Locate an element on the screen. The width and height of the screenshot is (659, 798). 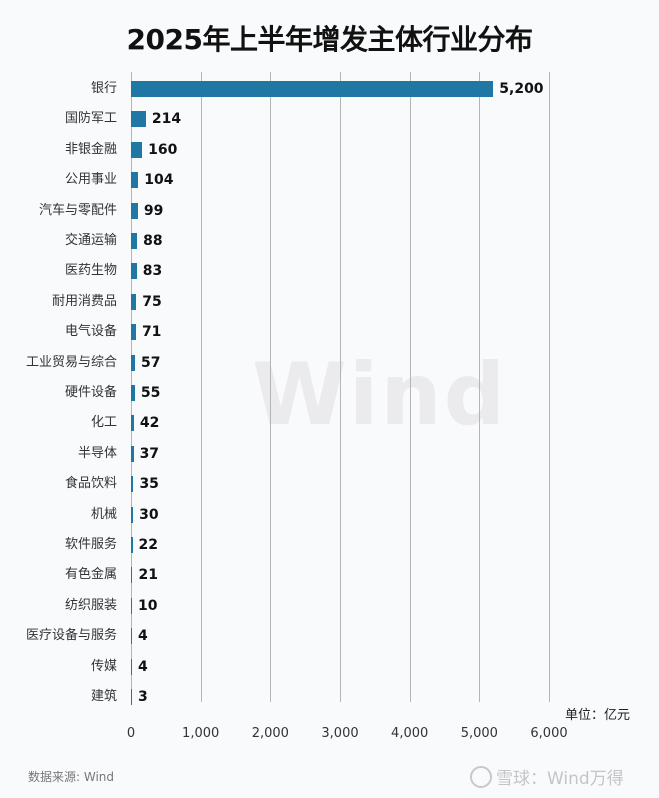
xueqiu-logo-icon is located at coordinates (481, 777).